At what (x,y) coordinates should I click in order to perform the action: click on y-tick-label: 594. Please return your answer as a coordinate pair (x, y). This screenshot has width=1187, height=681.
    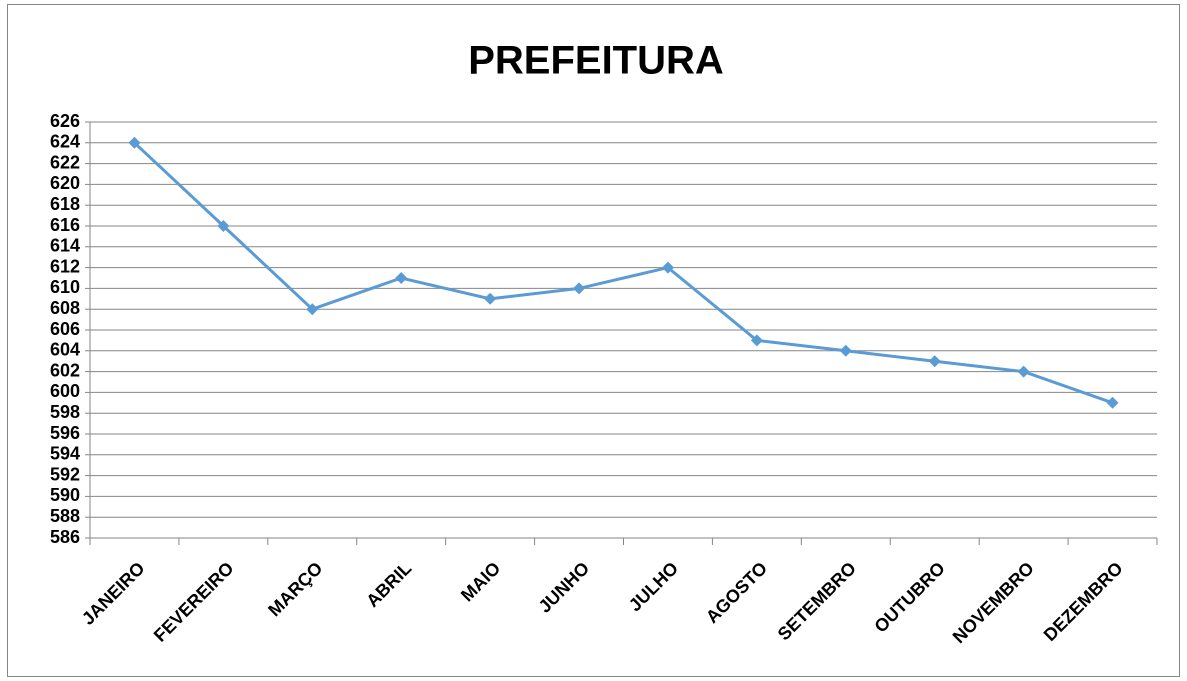
    Looking at the image, I should click on (65, 454).